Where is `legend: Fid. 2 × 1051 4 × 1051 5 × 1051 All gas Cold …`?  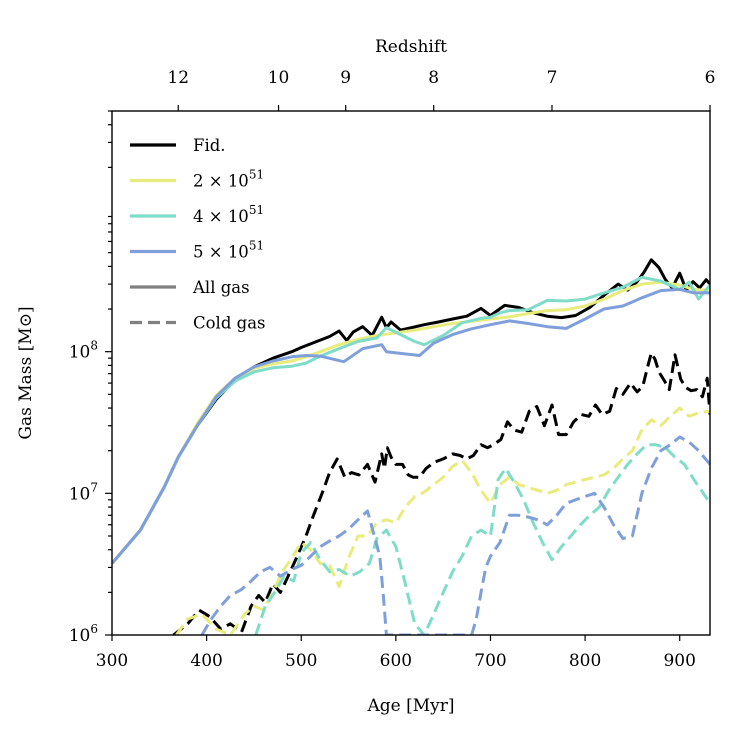 legend: Fid. 2 × 1051 4 × 1051 5 × 1051 All gas Cold … is located at coordinates (198, 234).